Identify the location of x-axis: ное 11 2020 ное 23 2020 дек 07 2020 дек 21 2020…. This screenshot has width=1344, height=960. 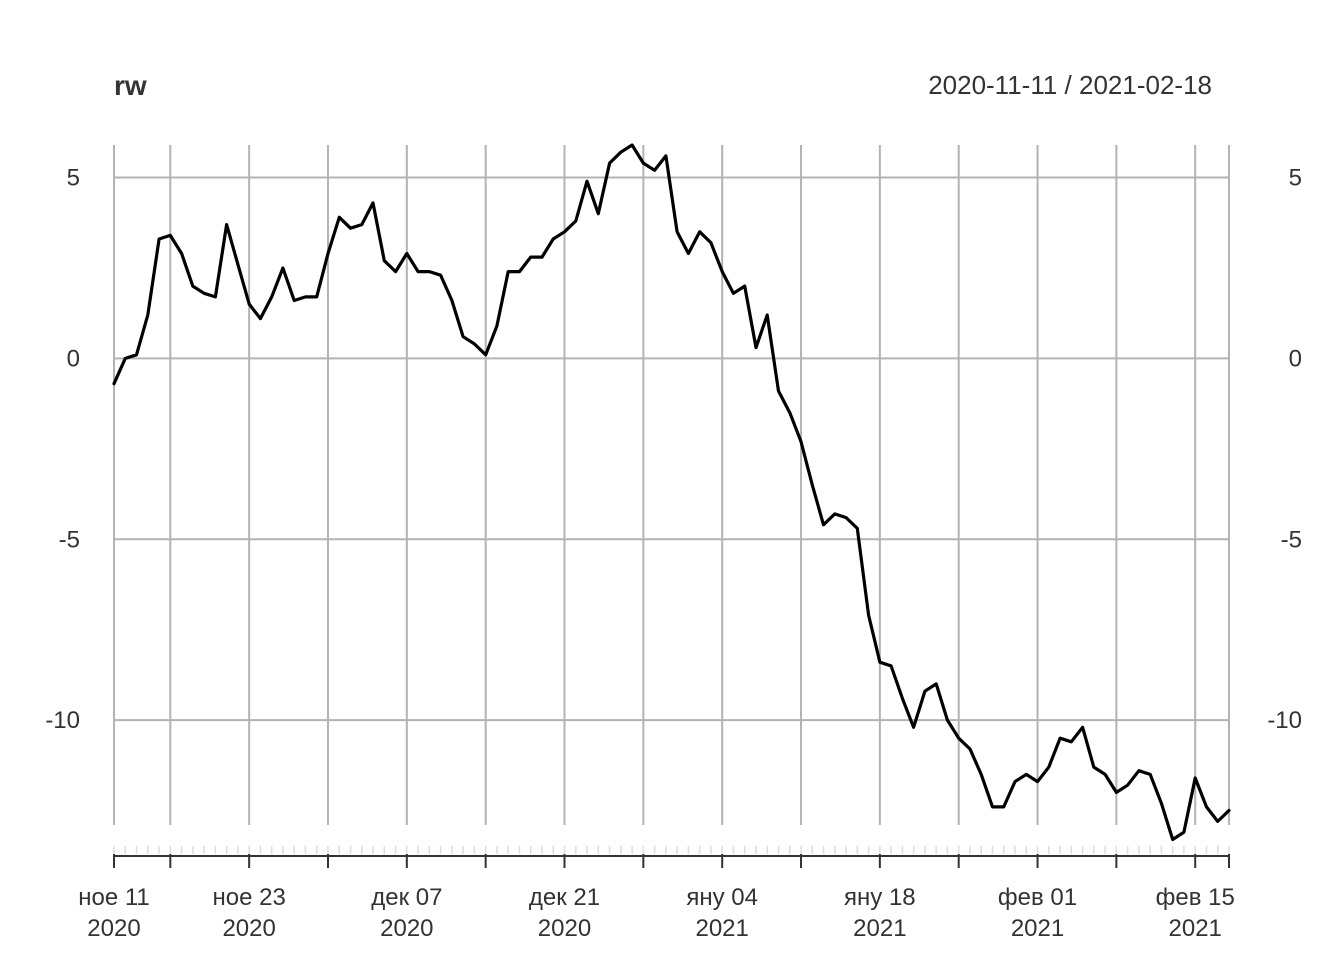
(656, 894).